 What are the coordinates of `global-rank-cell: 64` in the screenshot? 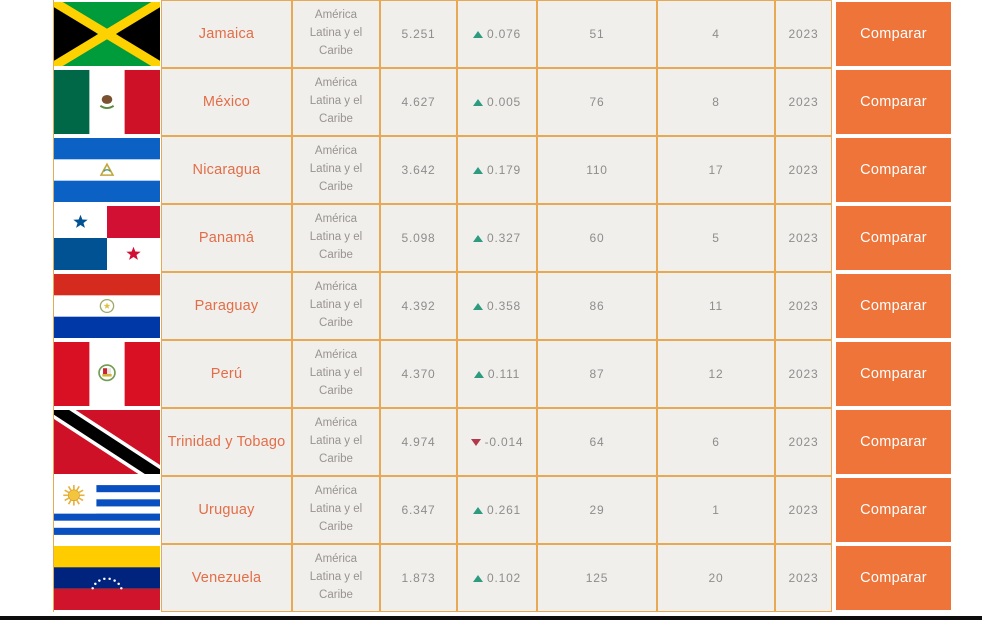 It's located at (597, 442).